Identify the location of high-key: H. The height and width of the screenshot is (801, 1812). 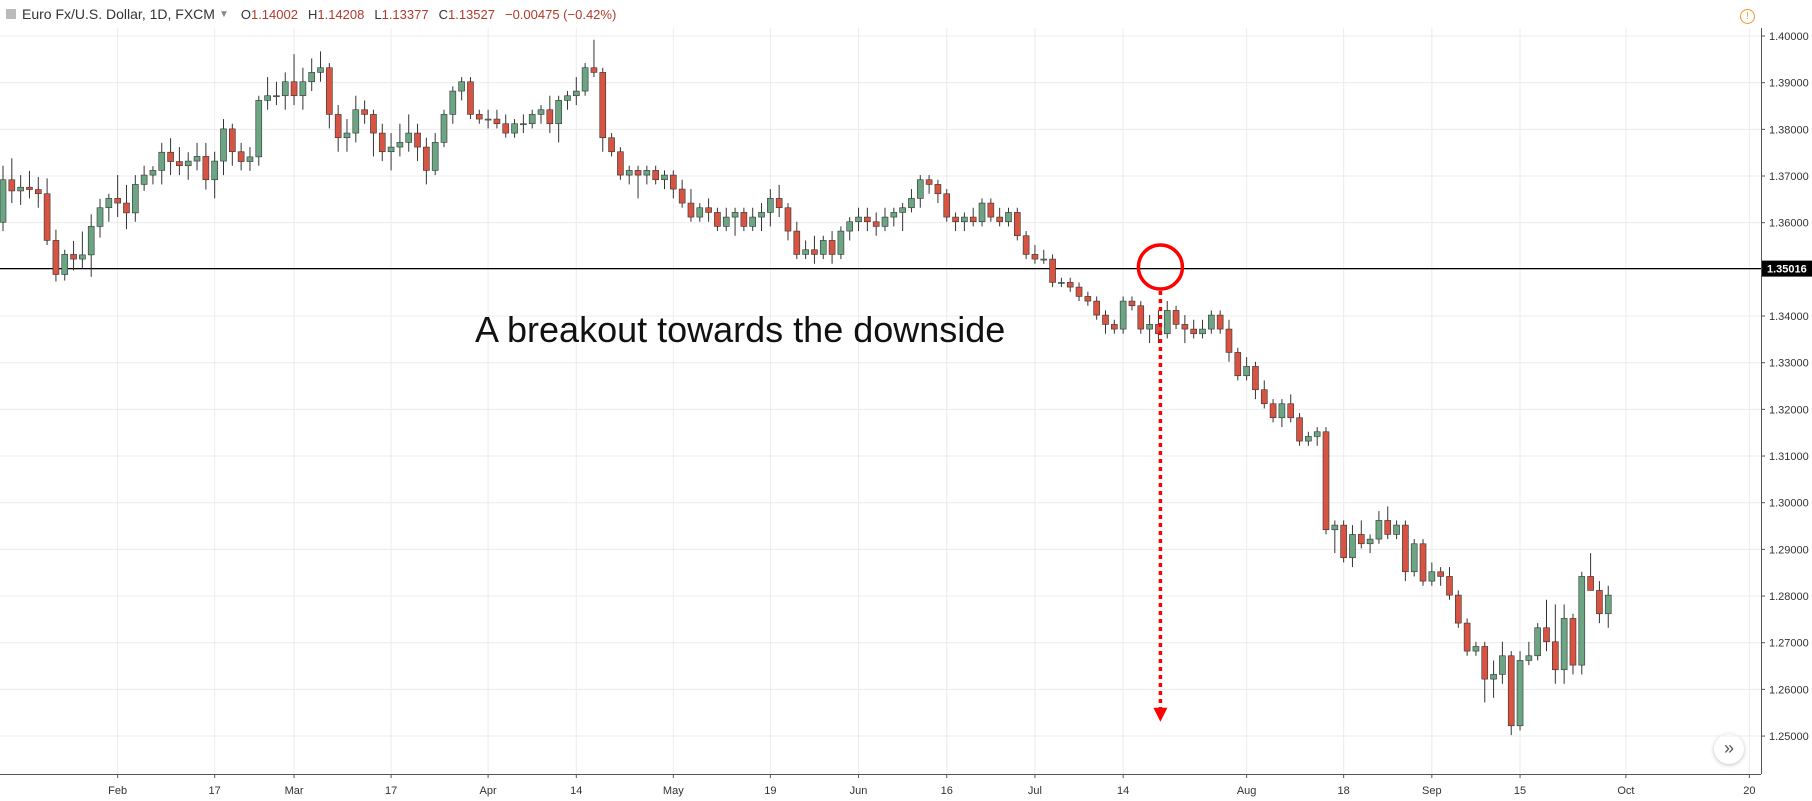
(312, 14).